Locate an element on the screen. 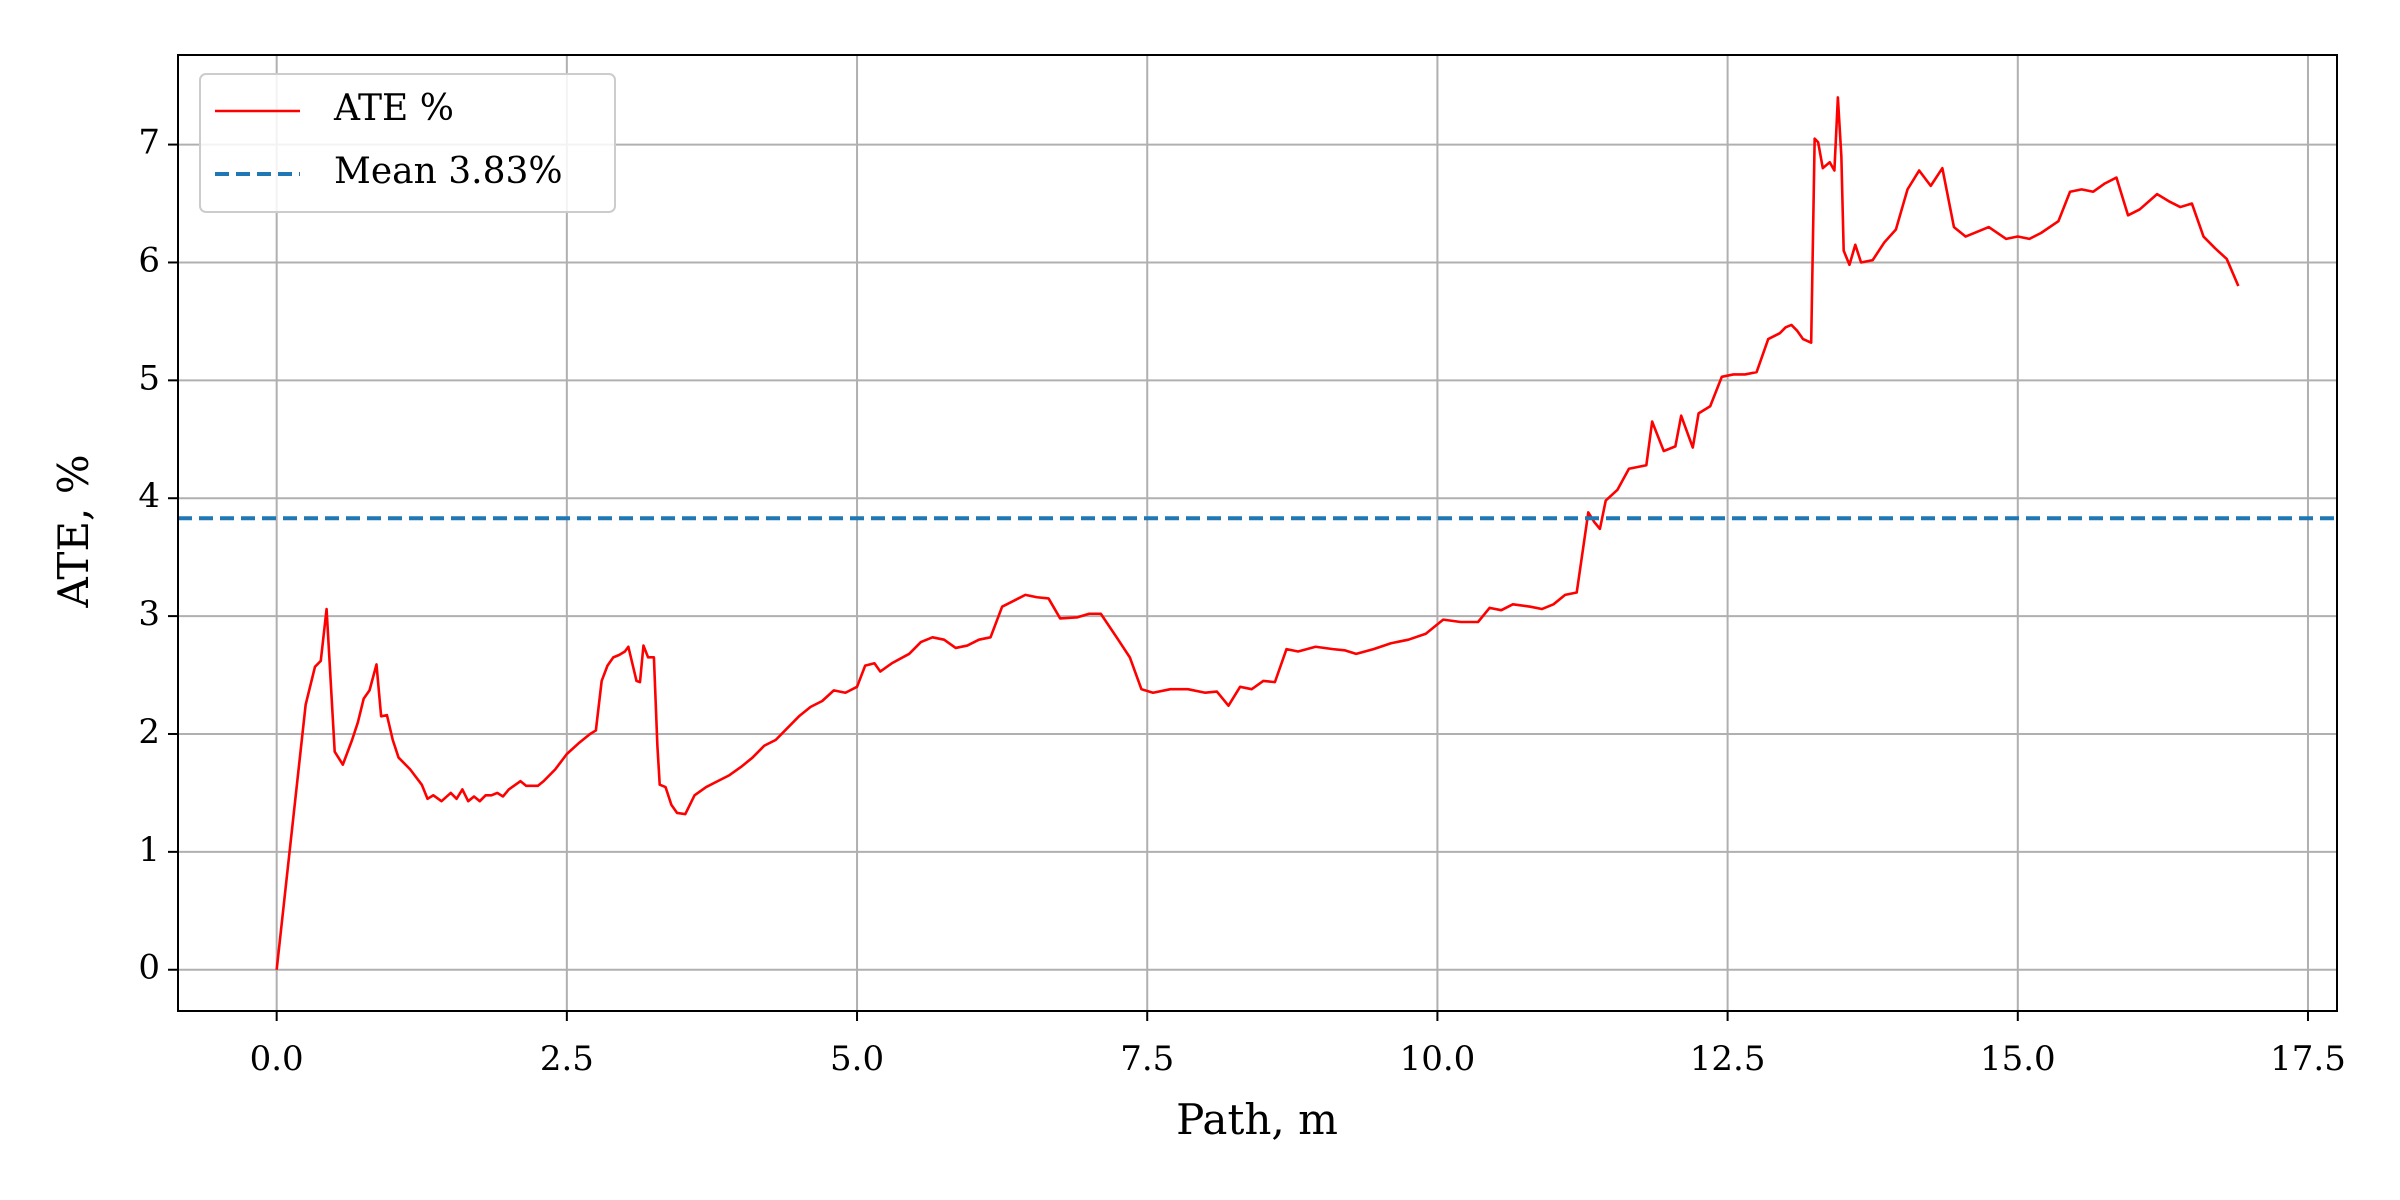 This screenshot has height=1200, width=2400. y-tick-label: 4 is located at coordinates (149, 496).